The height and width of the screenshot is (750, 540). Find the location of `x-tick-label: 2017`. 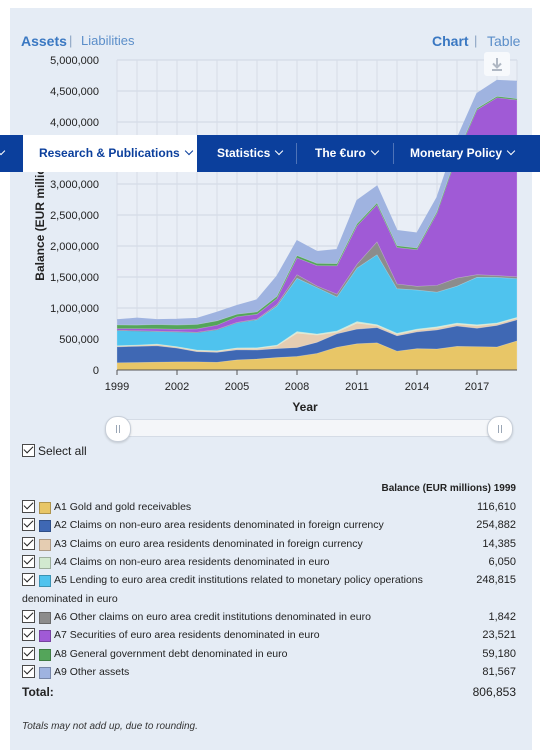

x-tick-label: 2017 is located at coordinates (477, 387).